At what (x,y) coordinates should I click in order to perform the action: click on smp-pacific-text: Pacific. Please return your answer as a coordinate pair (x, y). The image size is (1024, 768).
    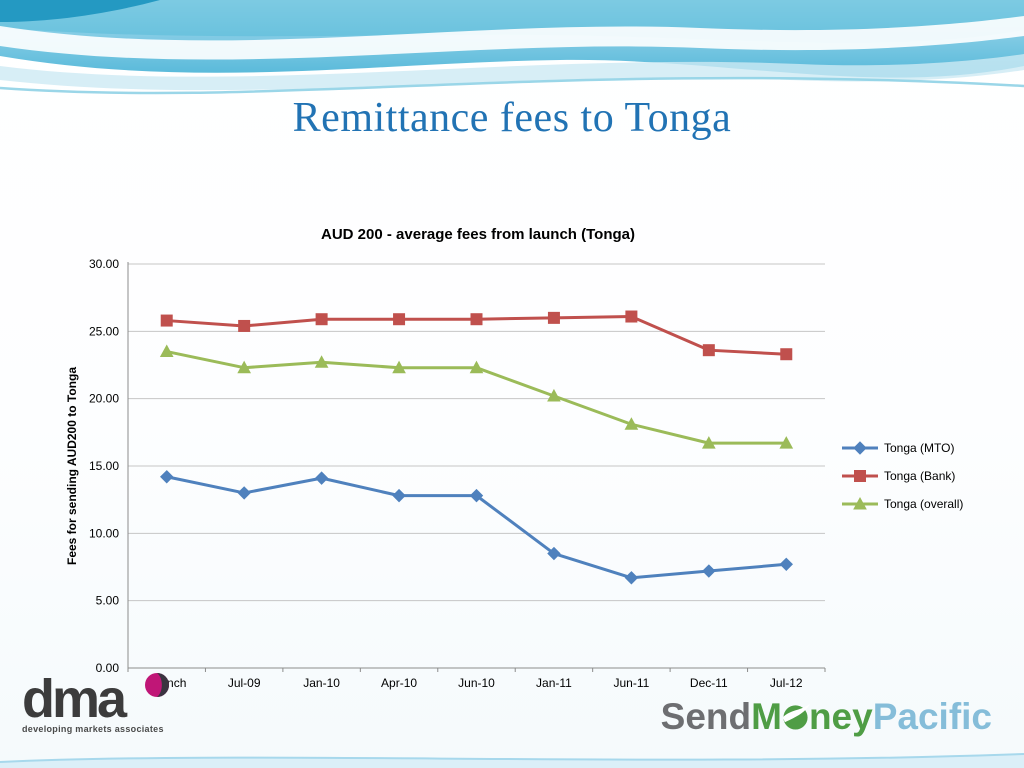
    Looking at the image, I should click on (932, 716).